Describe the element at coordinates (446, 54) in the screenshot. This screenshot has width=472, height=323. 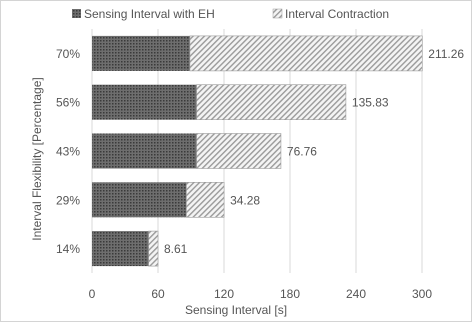
I see `bar-data-label: 211.26` at that location.